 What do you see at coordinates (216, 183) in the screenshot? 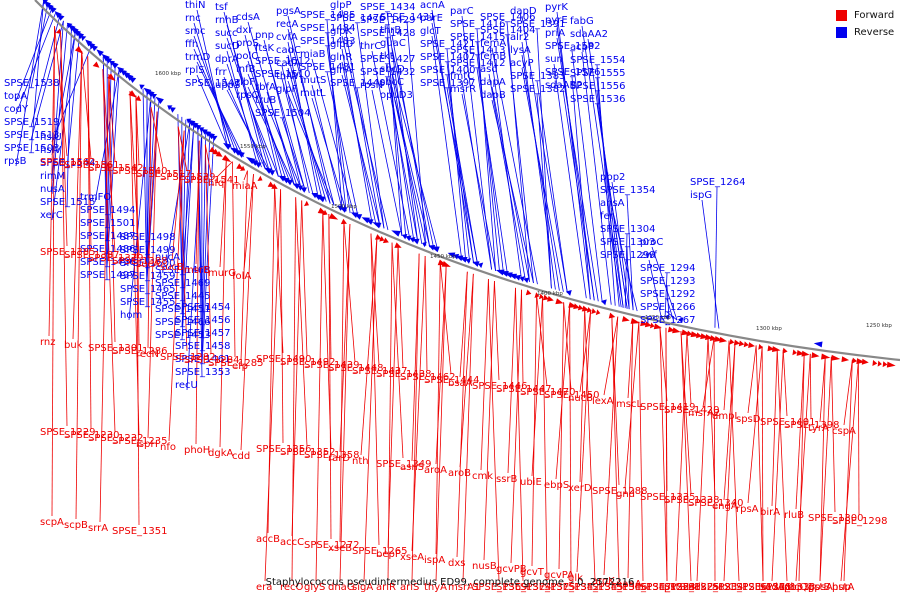
I see `gene-label: hfq` at bounding box center [216, 183].